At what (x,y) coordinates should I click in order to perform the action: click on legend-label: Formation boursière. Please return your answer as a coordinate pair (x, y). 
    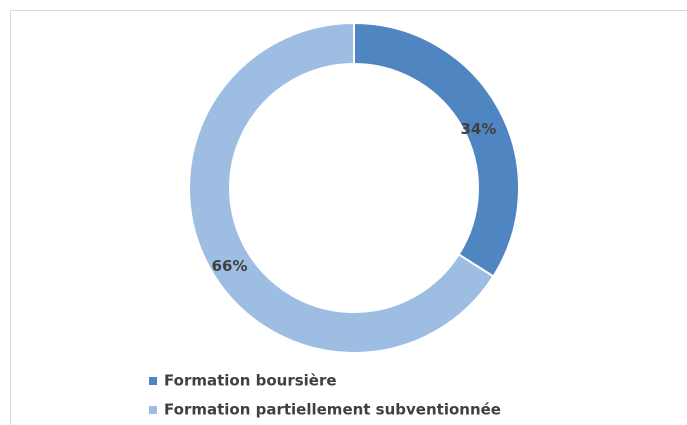
    Looking at the image, I should click on (250, 381).